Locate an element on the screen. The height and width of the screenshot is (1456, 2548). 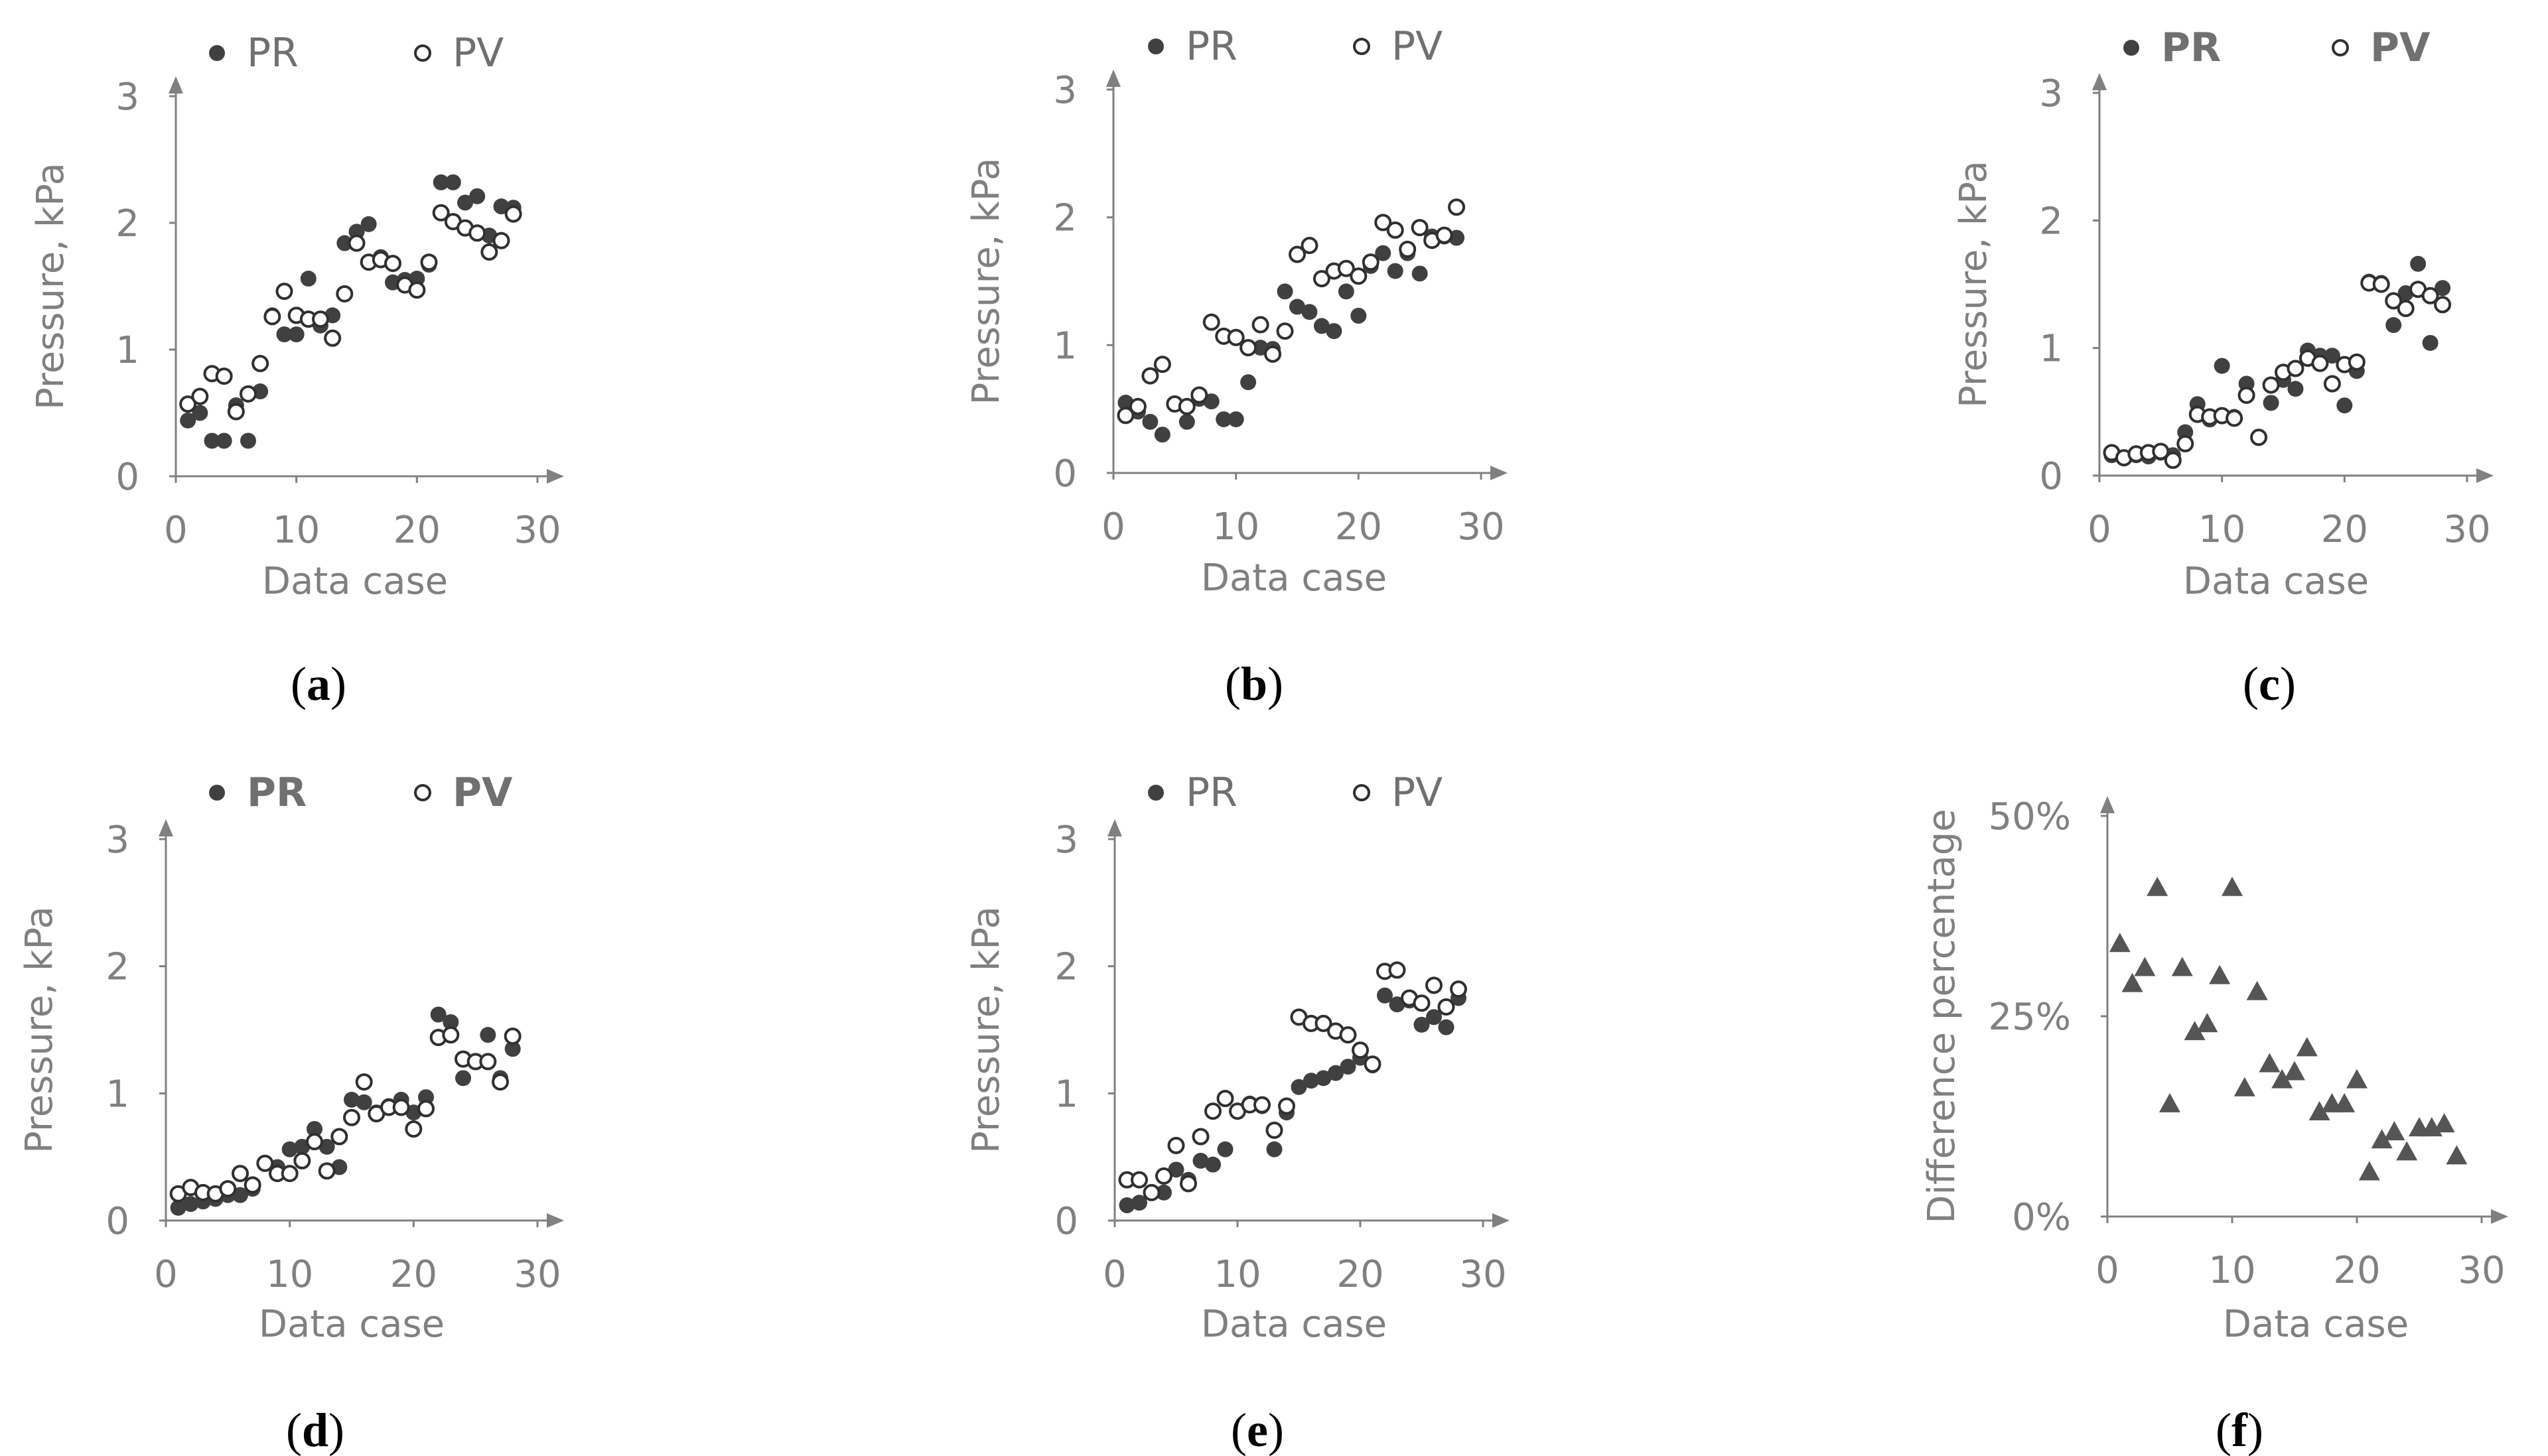
y-tick-label: 50% is located at coordinates (2030, 816).